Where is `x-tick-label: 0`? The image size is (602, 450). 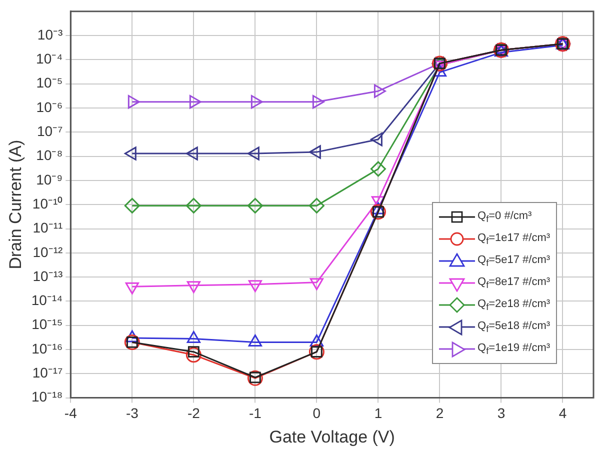
x-tick-label: 0 is located at coordinates (316, 413).